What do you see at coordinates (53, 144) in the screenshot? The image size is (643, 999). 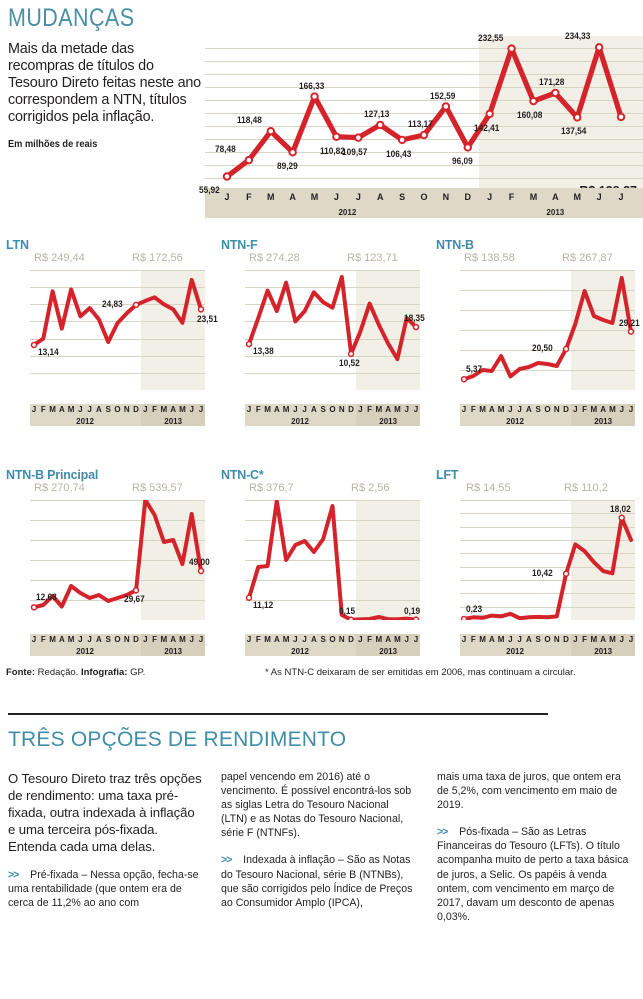 I see `units-label: Em milhões de reais` at bounding box center [53, 144].